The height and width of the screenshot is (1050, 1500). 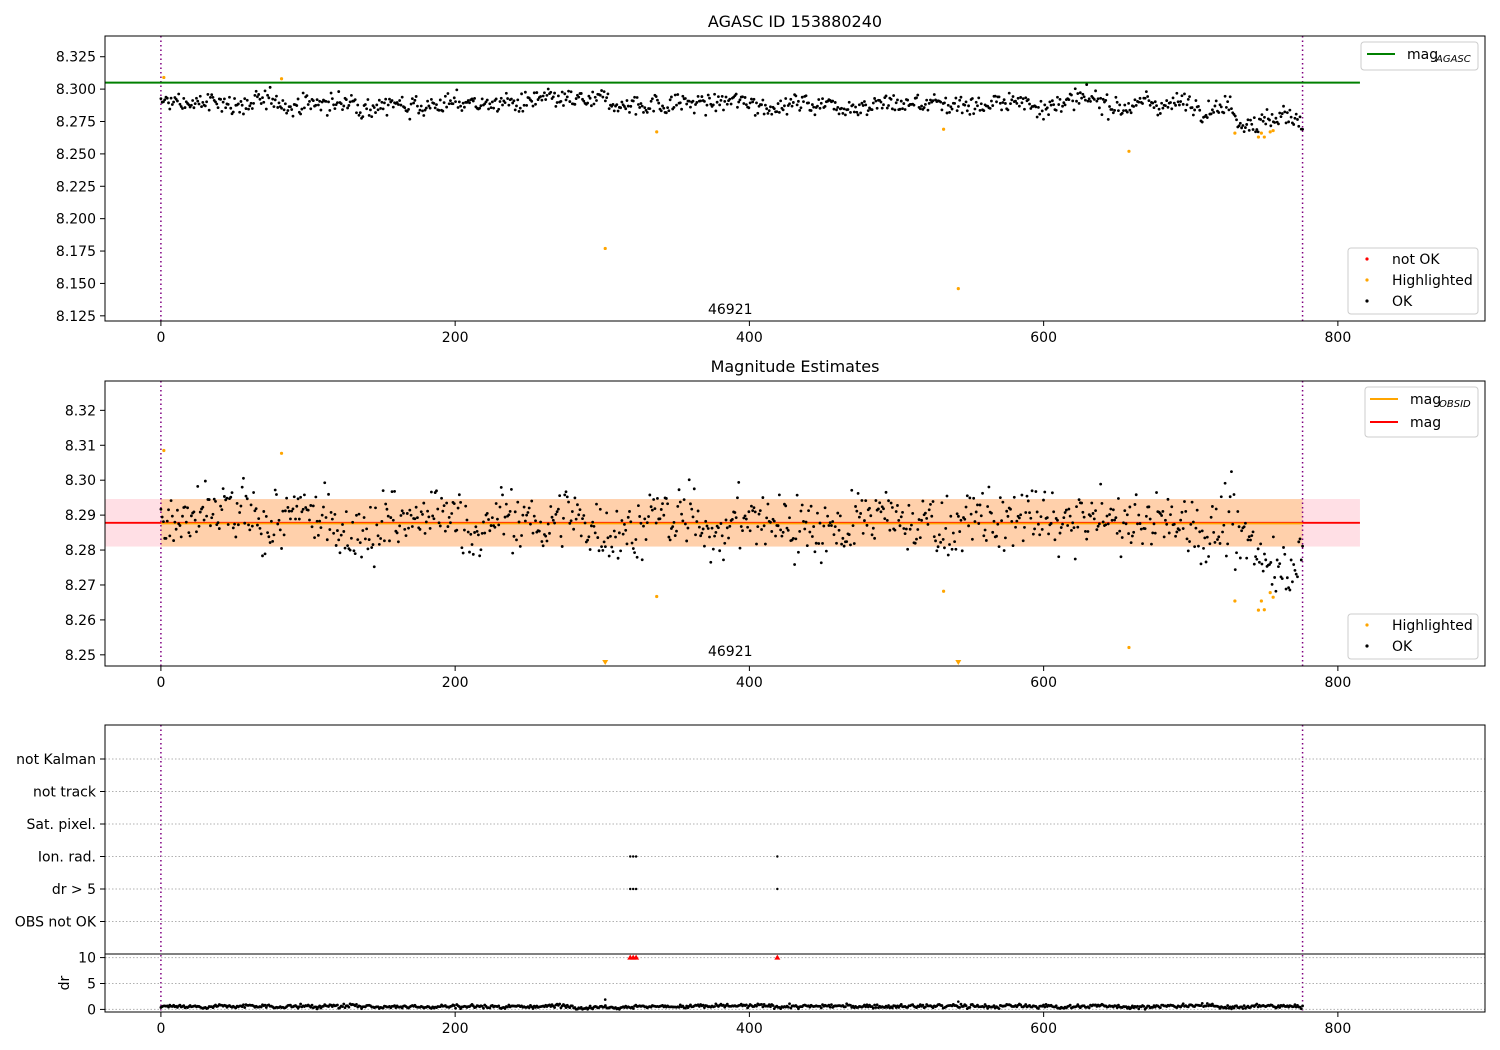 I want to click on panel2-highlighted-point, so click(x=1261, y=601).